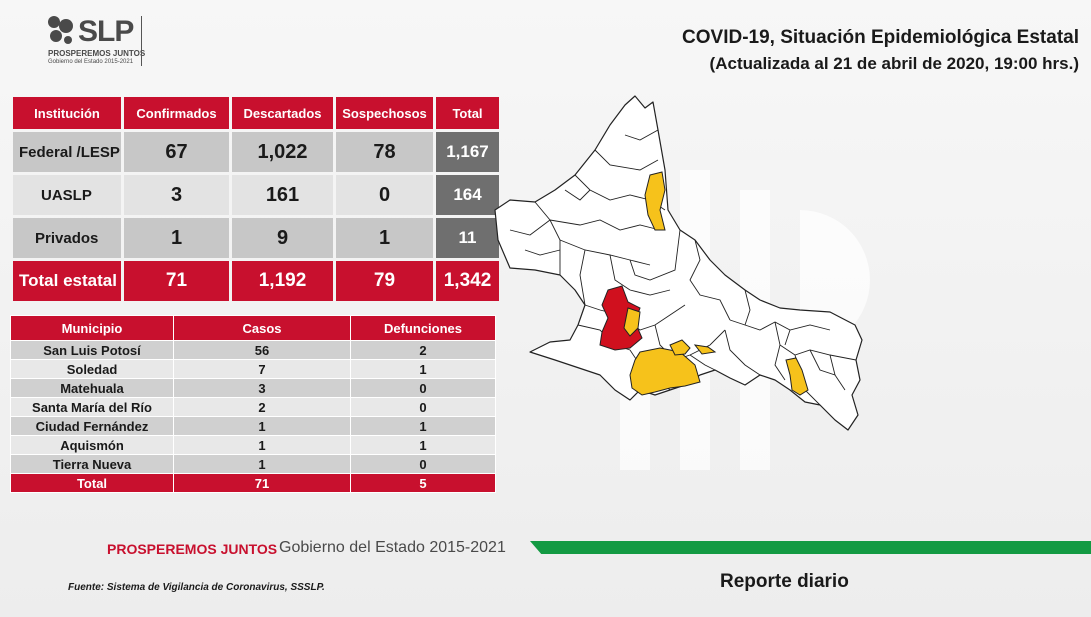  I want to click on total-label: Total, so click(92, 483).